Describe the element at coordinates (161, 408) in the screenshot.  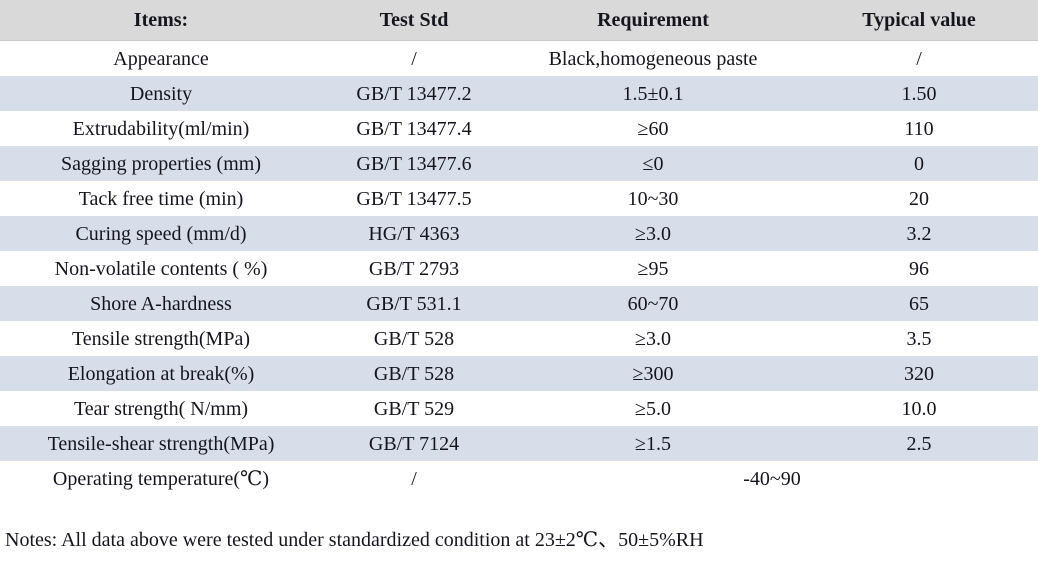
I see `cell-item: Tear strength( N/mm)` at that location.